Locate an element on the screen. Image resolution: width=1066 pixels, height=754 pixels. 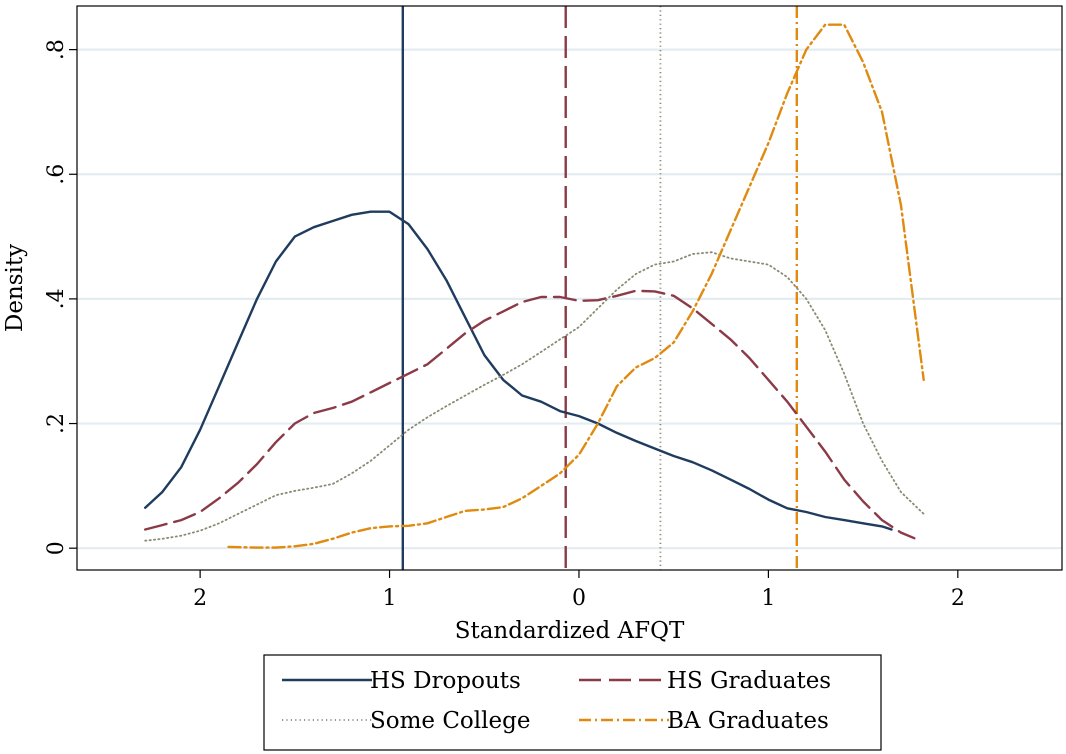
x-tick-label-2: 0 is located at coordinates (579, 598).